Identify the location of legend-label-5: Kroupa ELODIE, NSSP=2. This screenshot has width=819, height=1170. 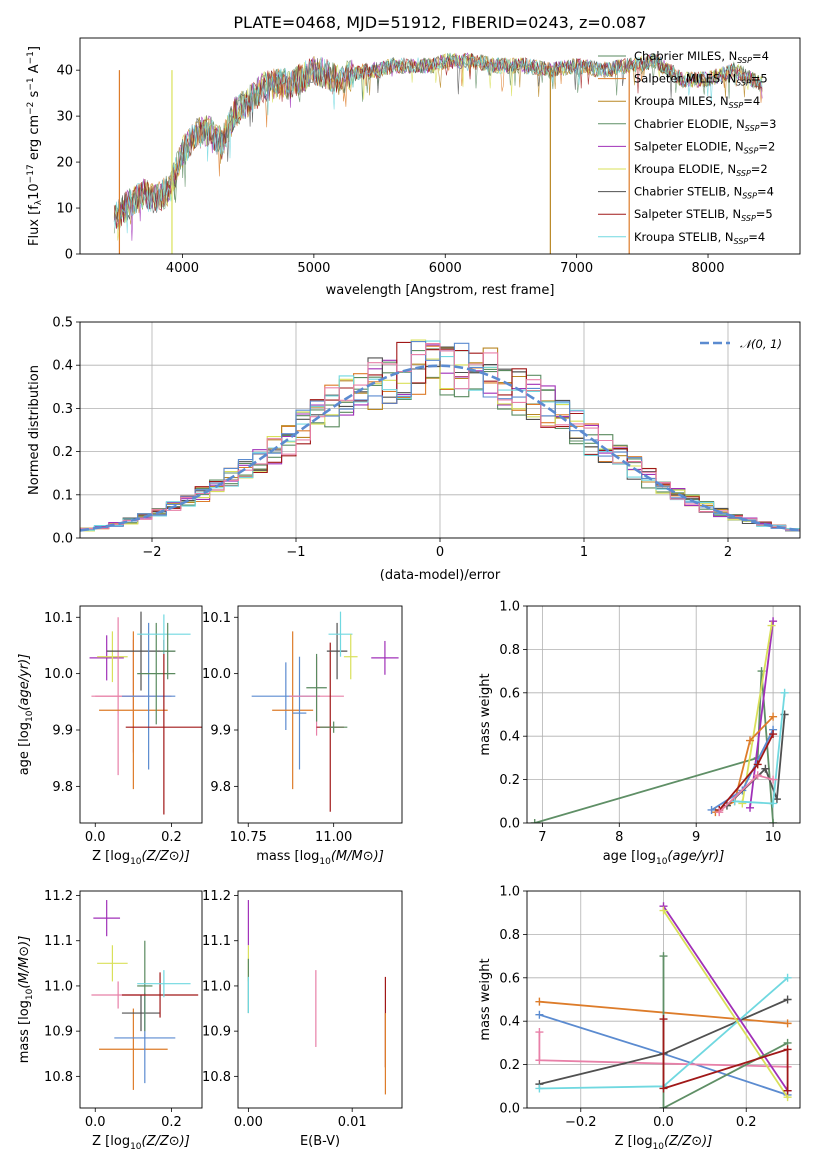
(701, 170).